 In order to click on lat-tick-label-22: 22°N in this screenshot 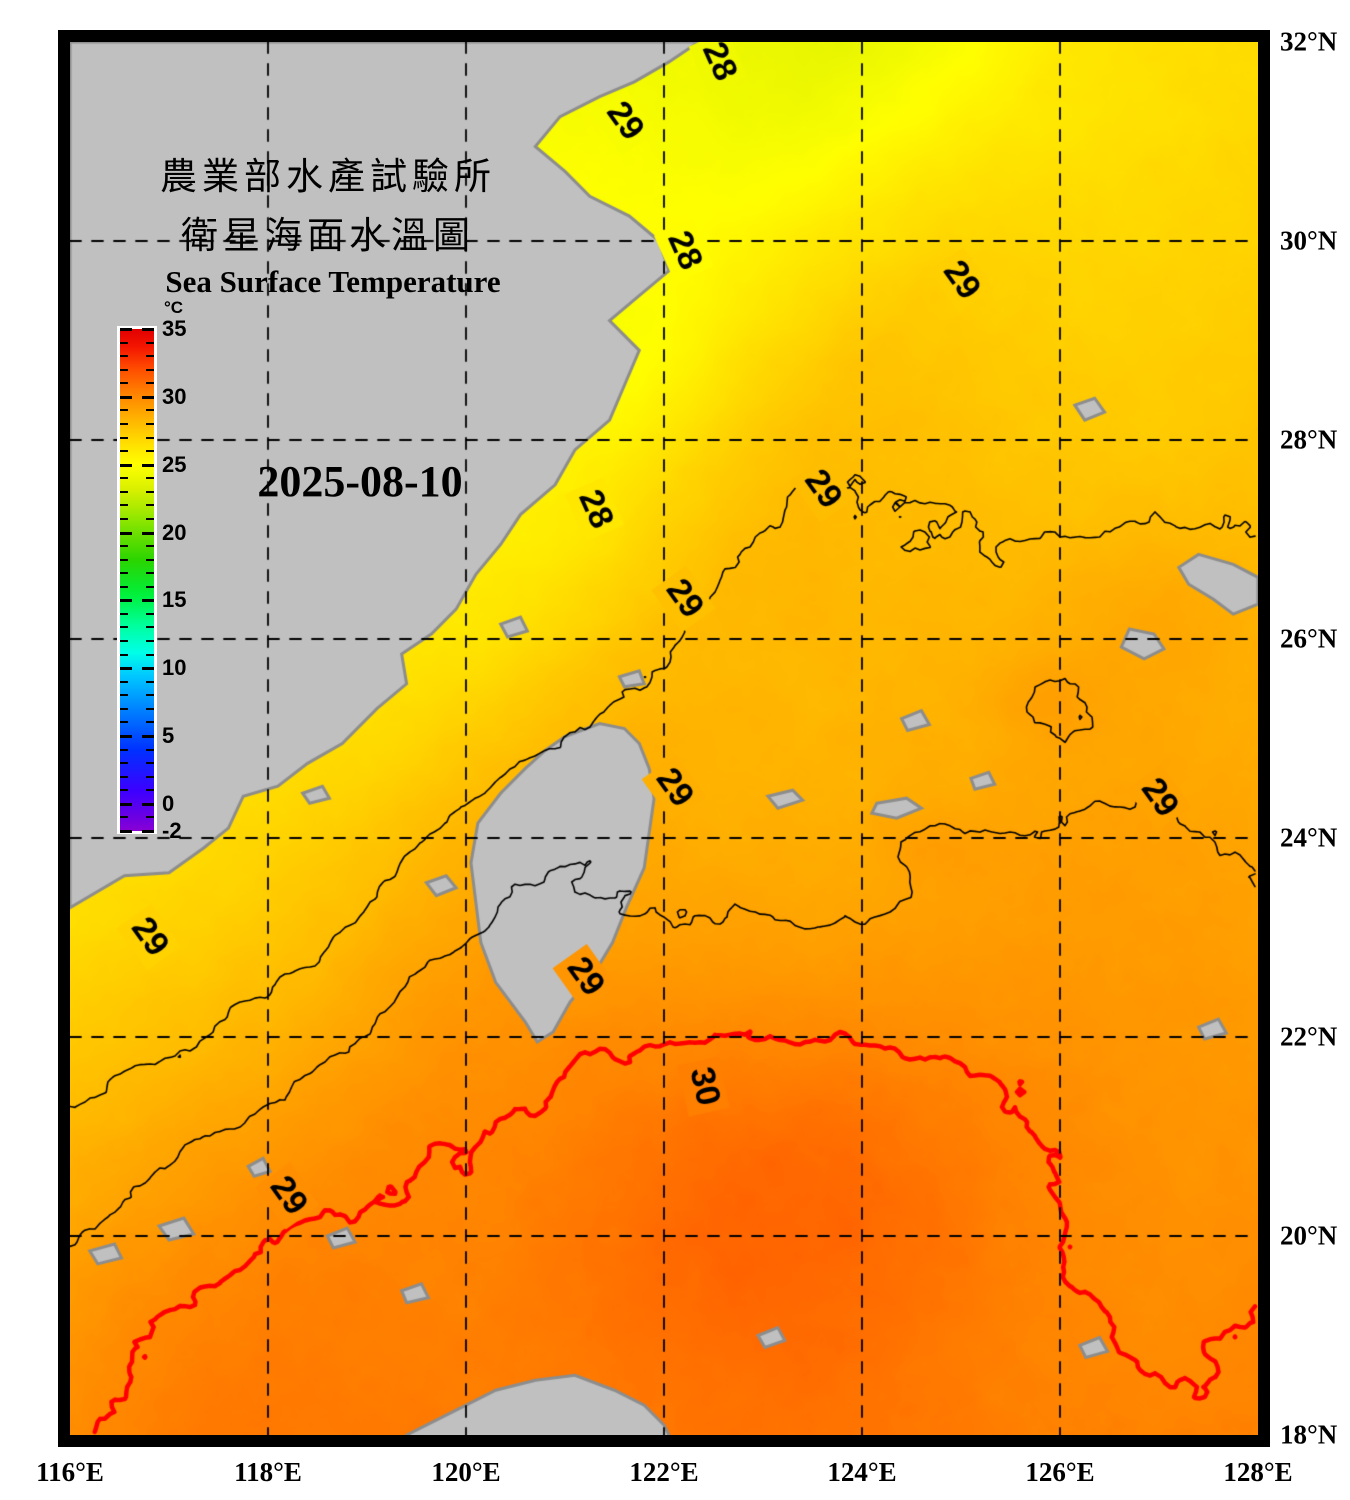, I will do `click(1309, 1036)`.